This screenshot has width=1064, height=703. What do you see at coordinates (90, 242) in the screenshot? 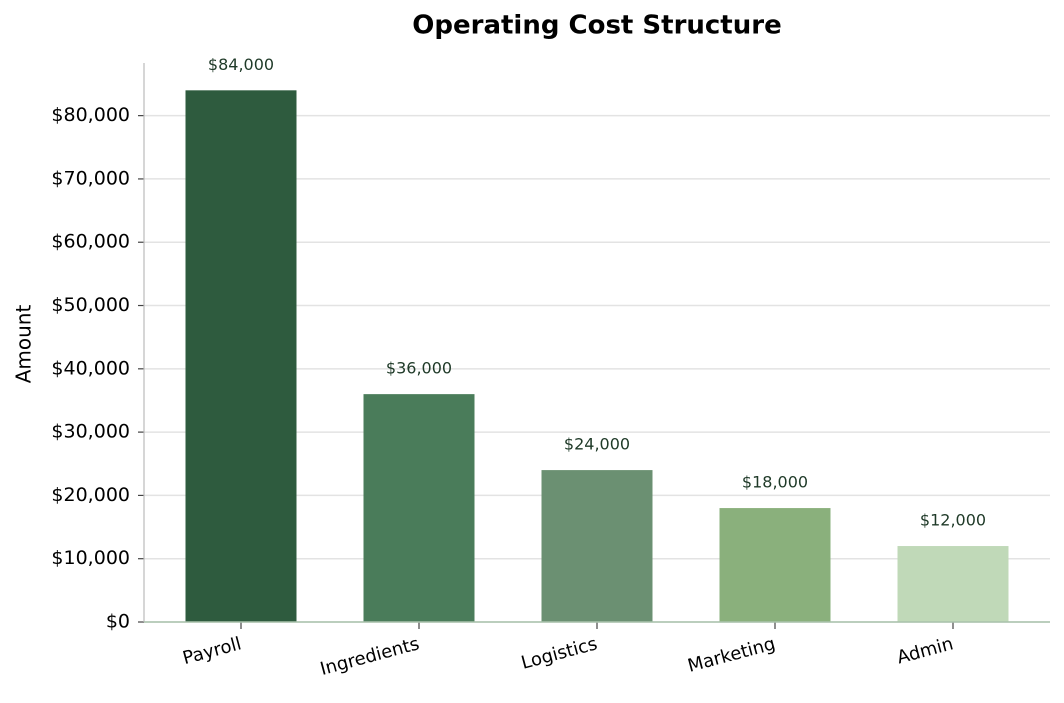
I see `y-tick-label: $60,000` at bounding box center [90, 242].